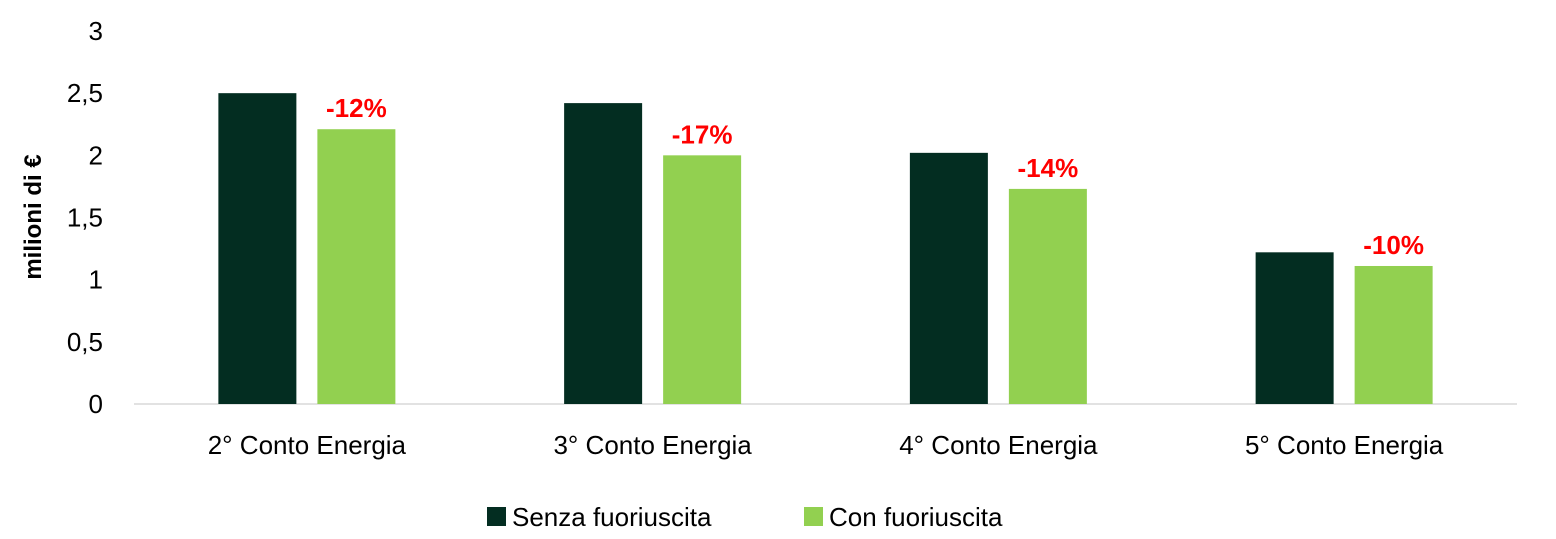 The height and width of the screenshot is (539, 1556). Describe the element at coordinates (33, 216) in the screenshot. I see `y-axis-title: milioni di €` at that location.